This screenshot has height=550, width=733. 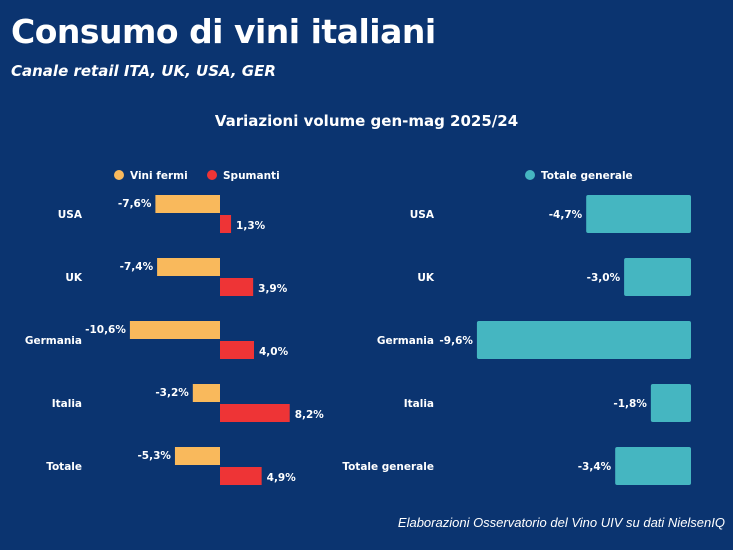 I want to click on category-label: Totale, so click(x=64, y=467).